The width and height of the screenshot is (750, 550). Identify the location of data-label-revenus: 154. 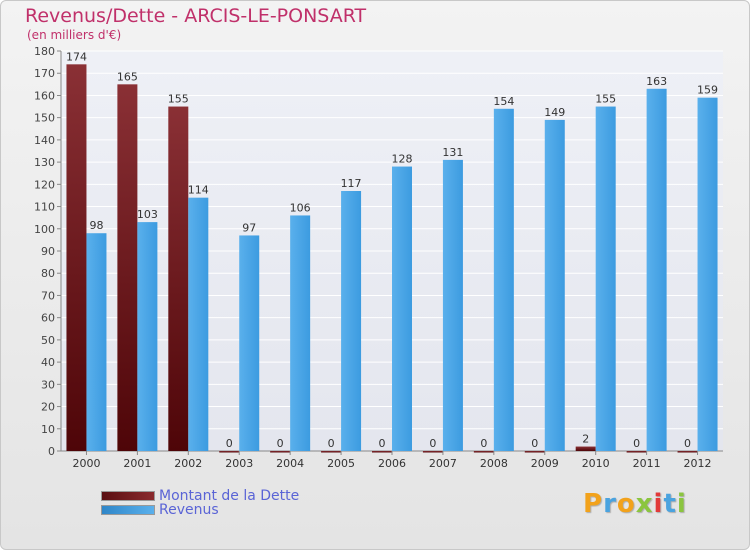
(503, 101).